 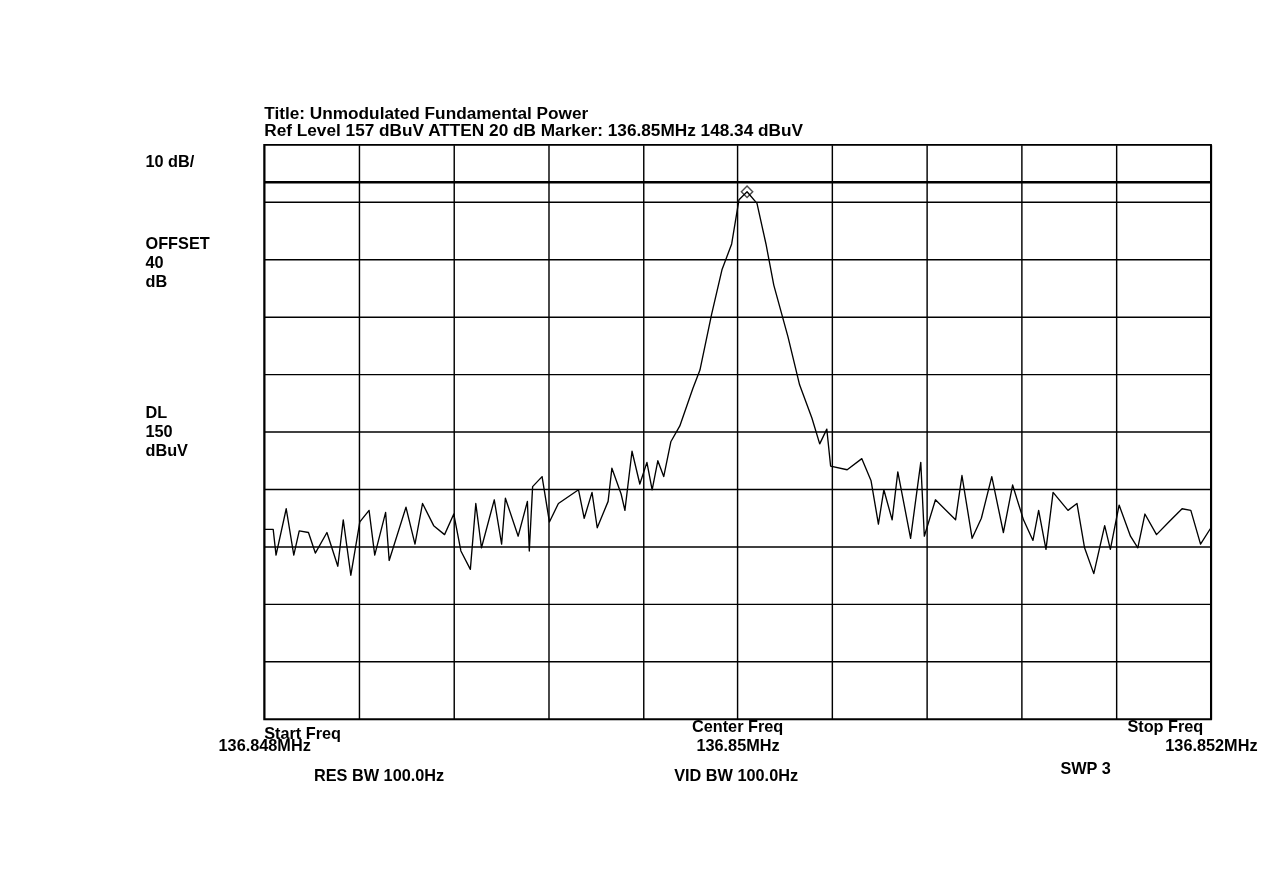 What do you see at coordinates (736, 775) in the screenshot?
I see `text: VID BW 100.0Hz` at bounding box center [736, 775].